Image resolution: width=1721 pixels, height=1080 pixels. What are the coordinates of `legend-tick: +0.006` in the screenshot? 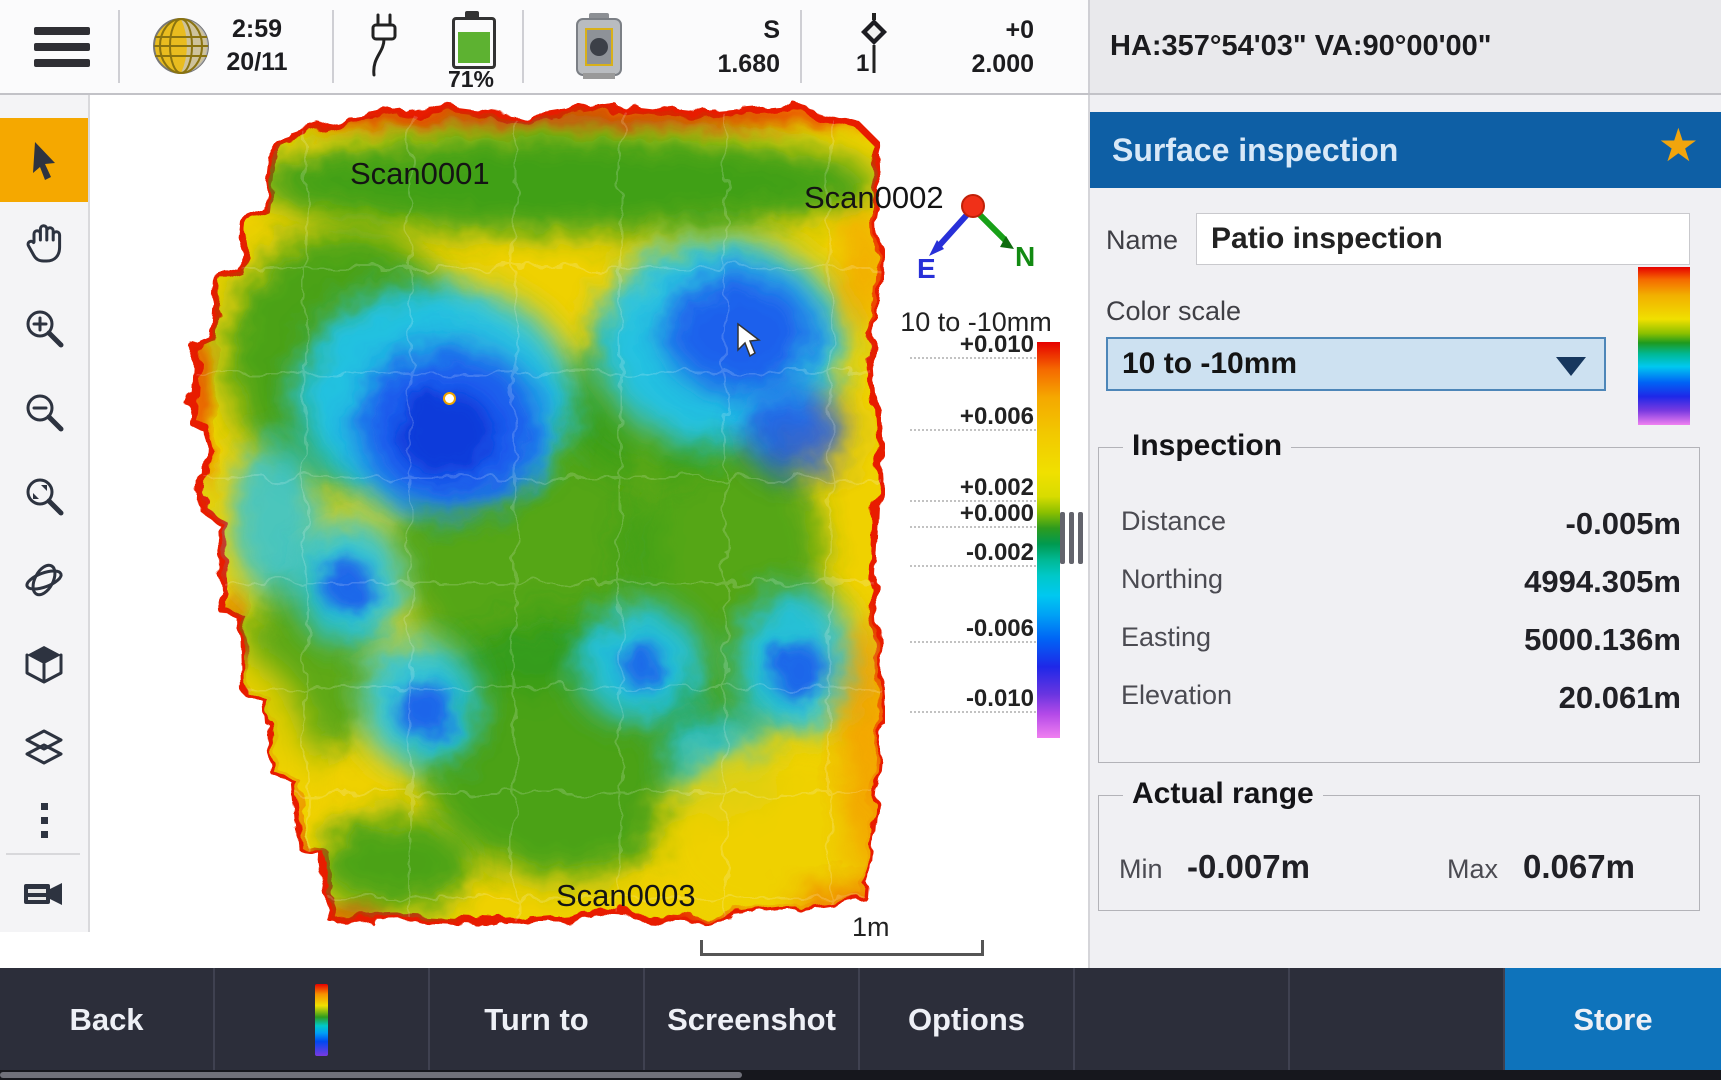 It's located at (973, 417).